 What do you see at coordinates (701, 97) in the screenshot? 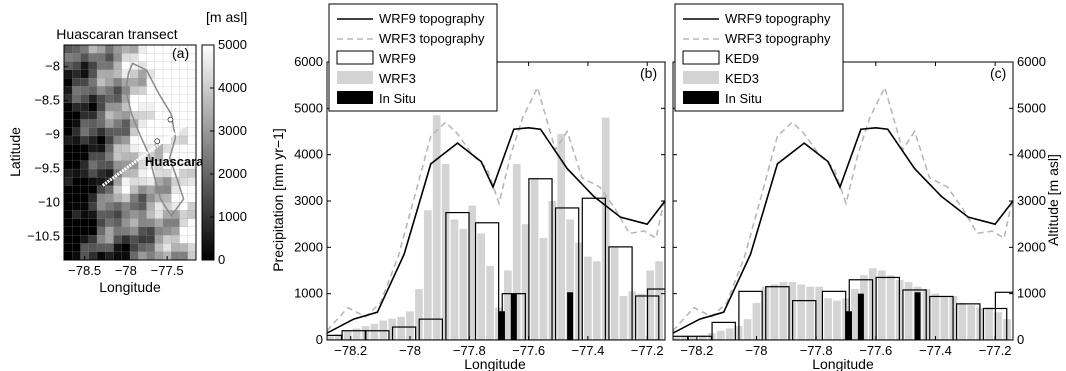
I see `legend-swatch-in-situ` at bounding box center [701, 97].